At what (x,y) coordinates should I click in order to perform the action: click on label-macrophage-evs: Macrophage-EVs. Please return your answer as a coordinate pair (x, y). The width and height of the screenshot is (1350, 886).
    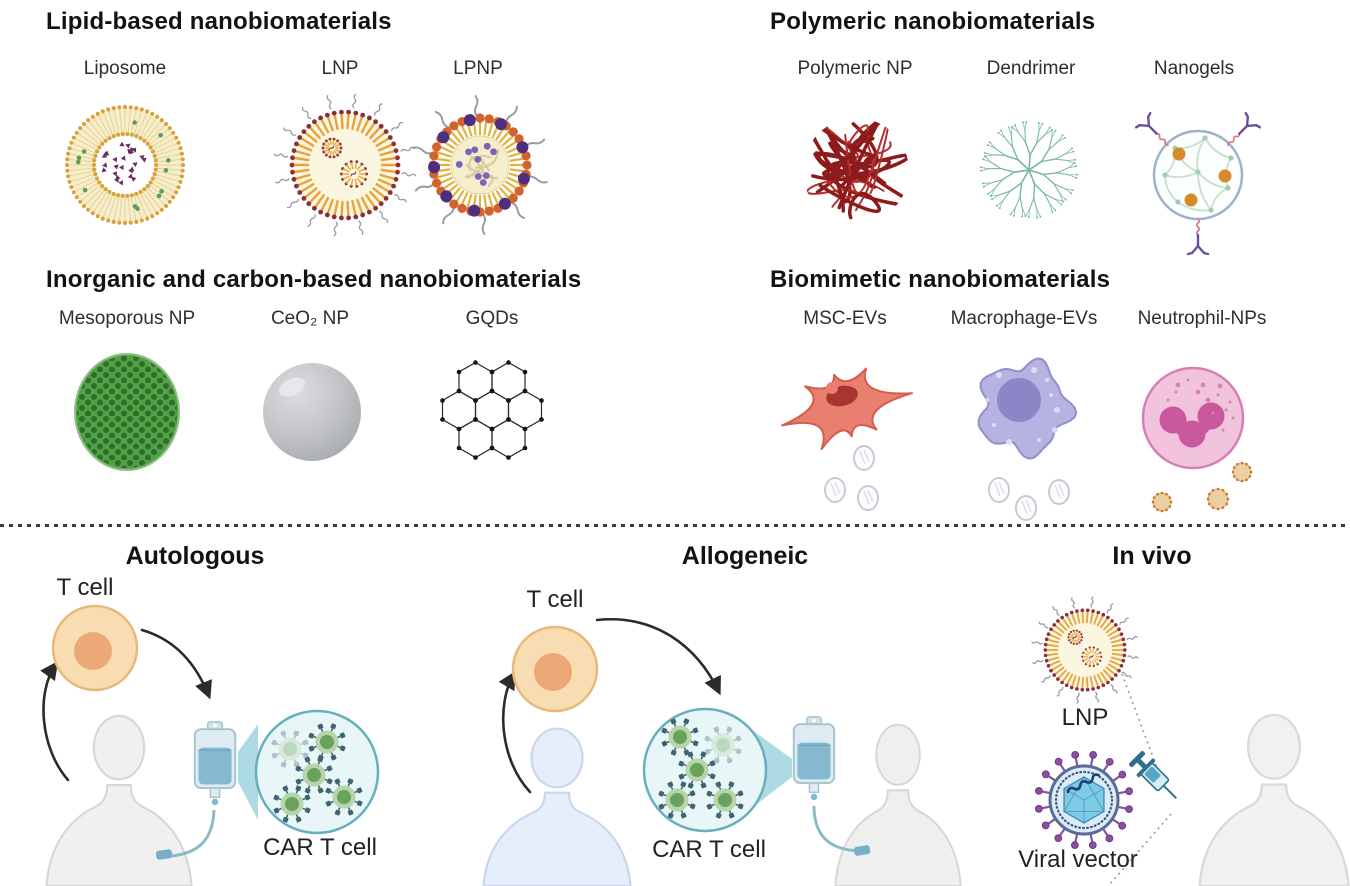
    Looking at the image, I should click on (1024, 318).